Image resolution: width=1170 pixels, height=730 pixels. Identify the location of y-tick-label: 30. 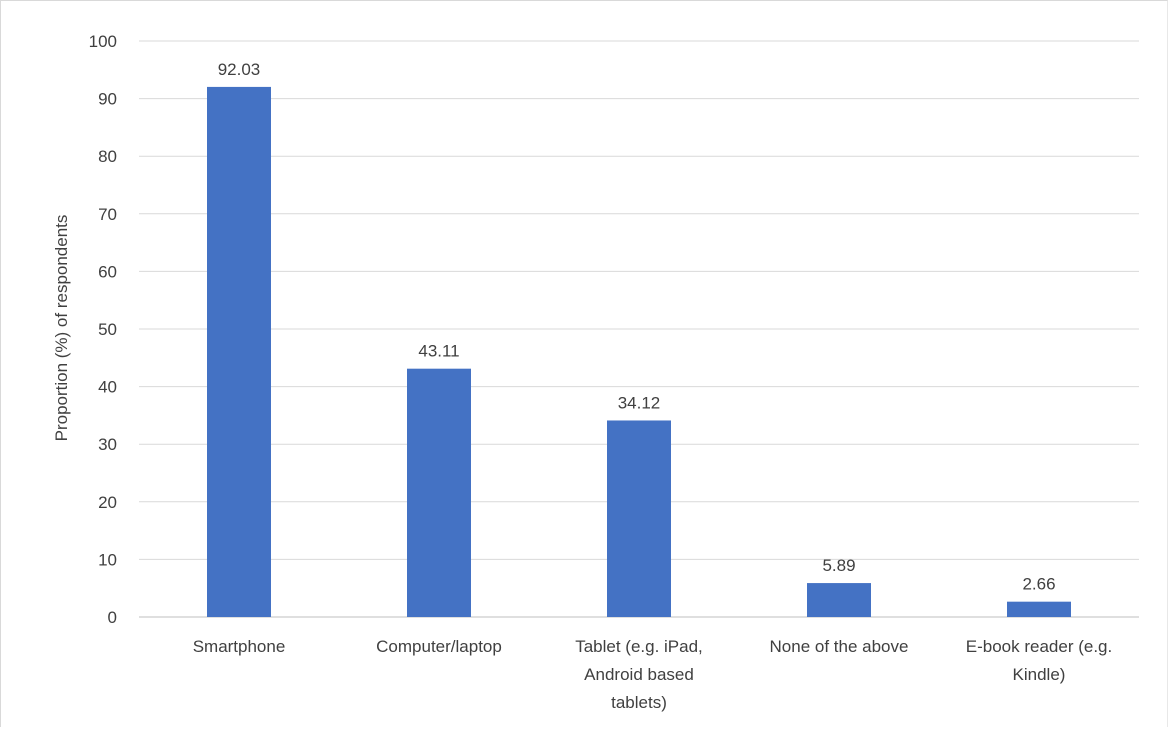
(107, 444).